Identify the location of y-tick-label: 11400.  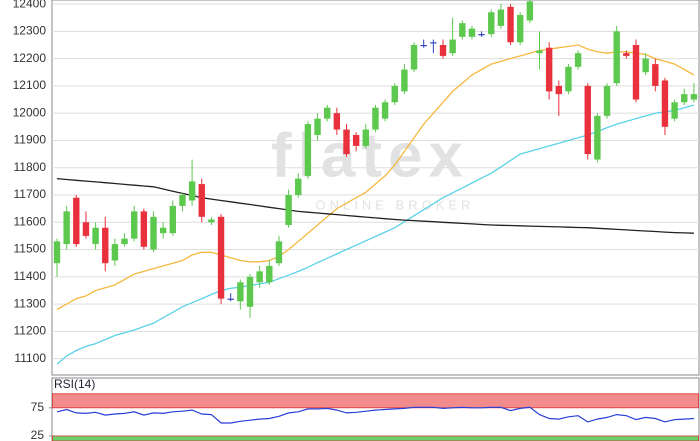
(30, 276).